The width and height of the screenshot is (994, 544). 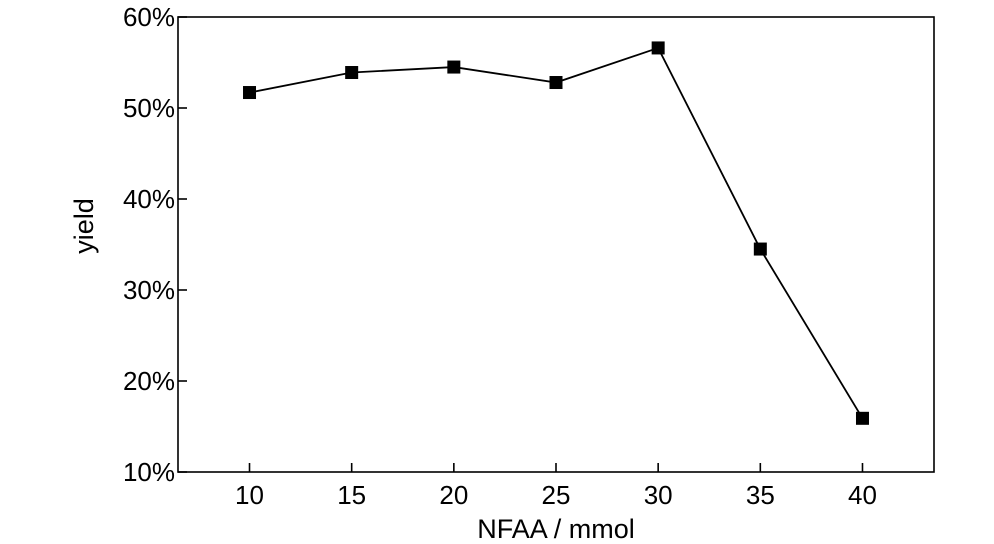 What do you see at coordinates (149, 472) in the screenshot?
I see `y-tick-label: 10%` at bounding box center [149, 472].